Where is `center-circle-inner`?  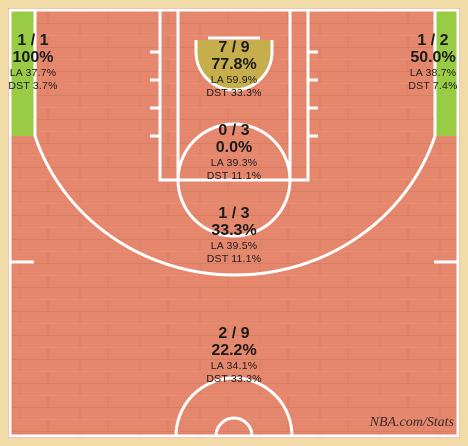
center-circle-inner is located at coordinates (234, 426).